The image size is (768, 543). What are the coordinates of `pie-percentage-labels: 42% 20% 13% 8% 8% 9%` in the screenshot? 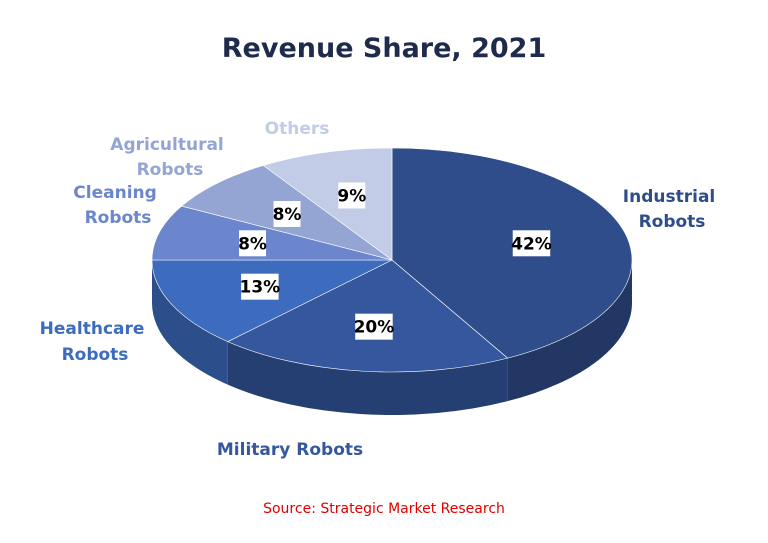 It's located at (395, 261).